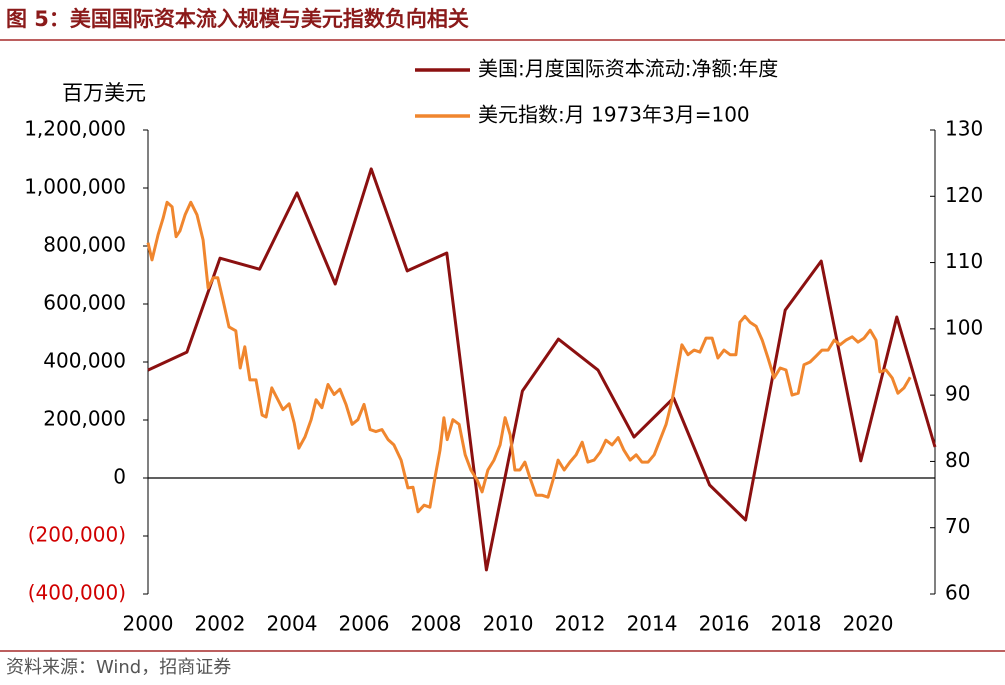 This screenshot has height=685, width=1005. Describe the element at coordinates (237, 19) in the screenshot. I see `chart-title: 图 5：美国国际资本流入规模与美元指数负向相关` at that location.